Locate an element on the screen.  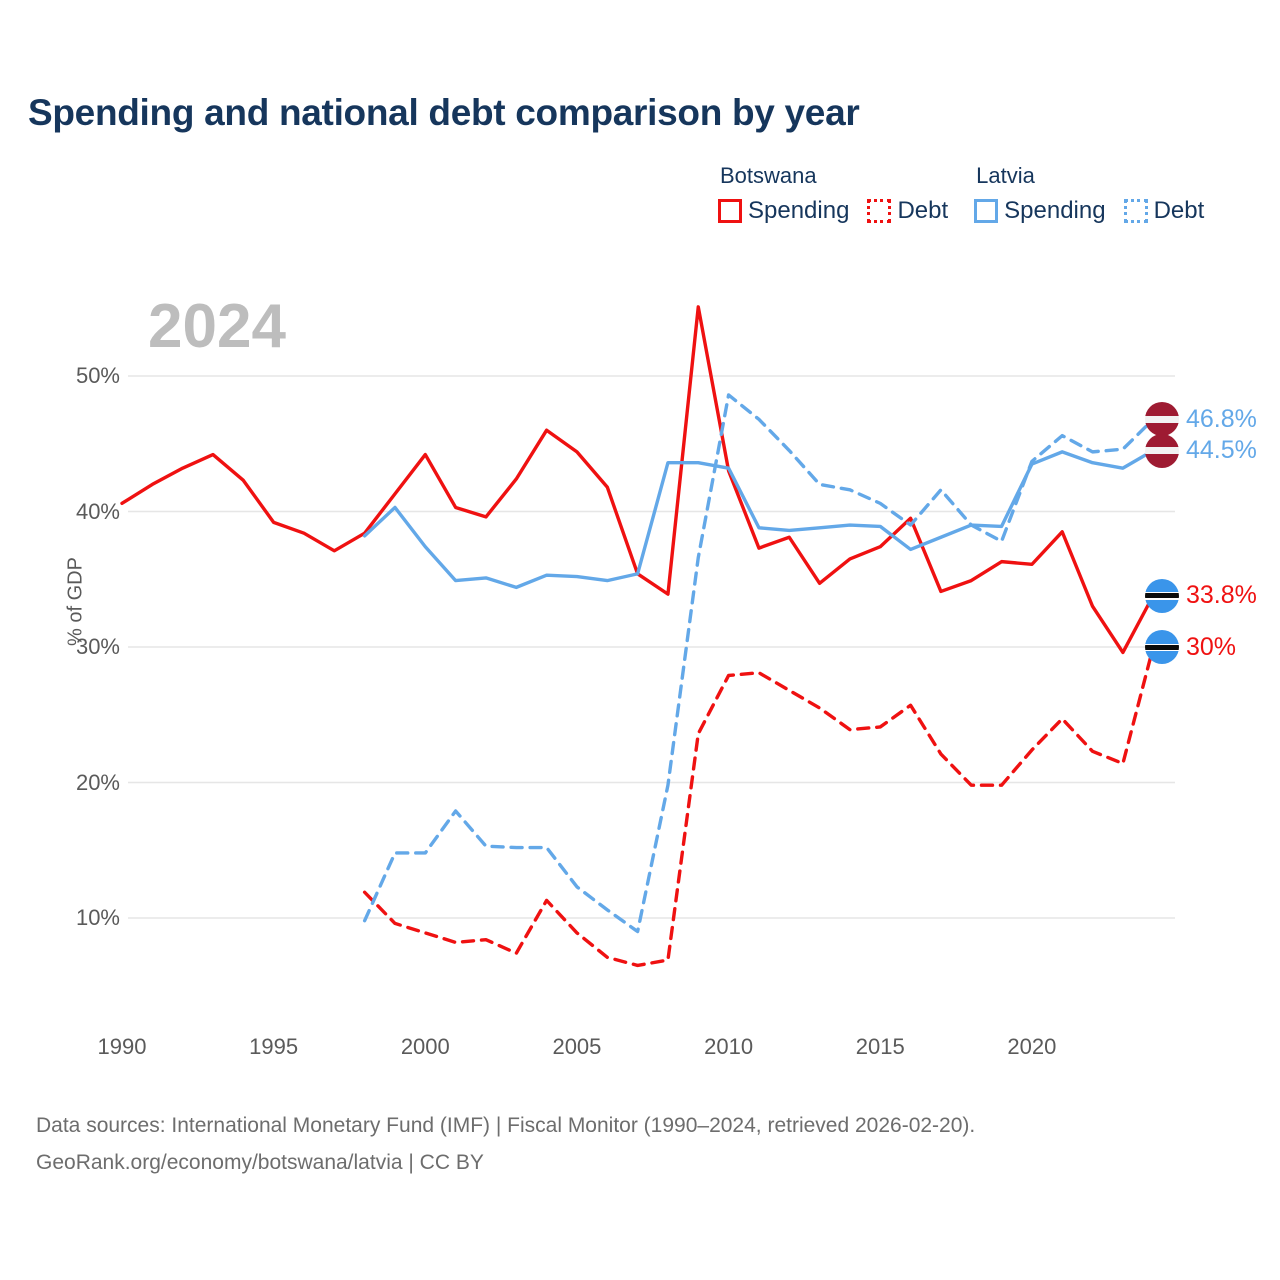
year-watermark: 2024 is located at coordinates (217, 326).